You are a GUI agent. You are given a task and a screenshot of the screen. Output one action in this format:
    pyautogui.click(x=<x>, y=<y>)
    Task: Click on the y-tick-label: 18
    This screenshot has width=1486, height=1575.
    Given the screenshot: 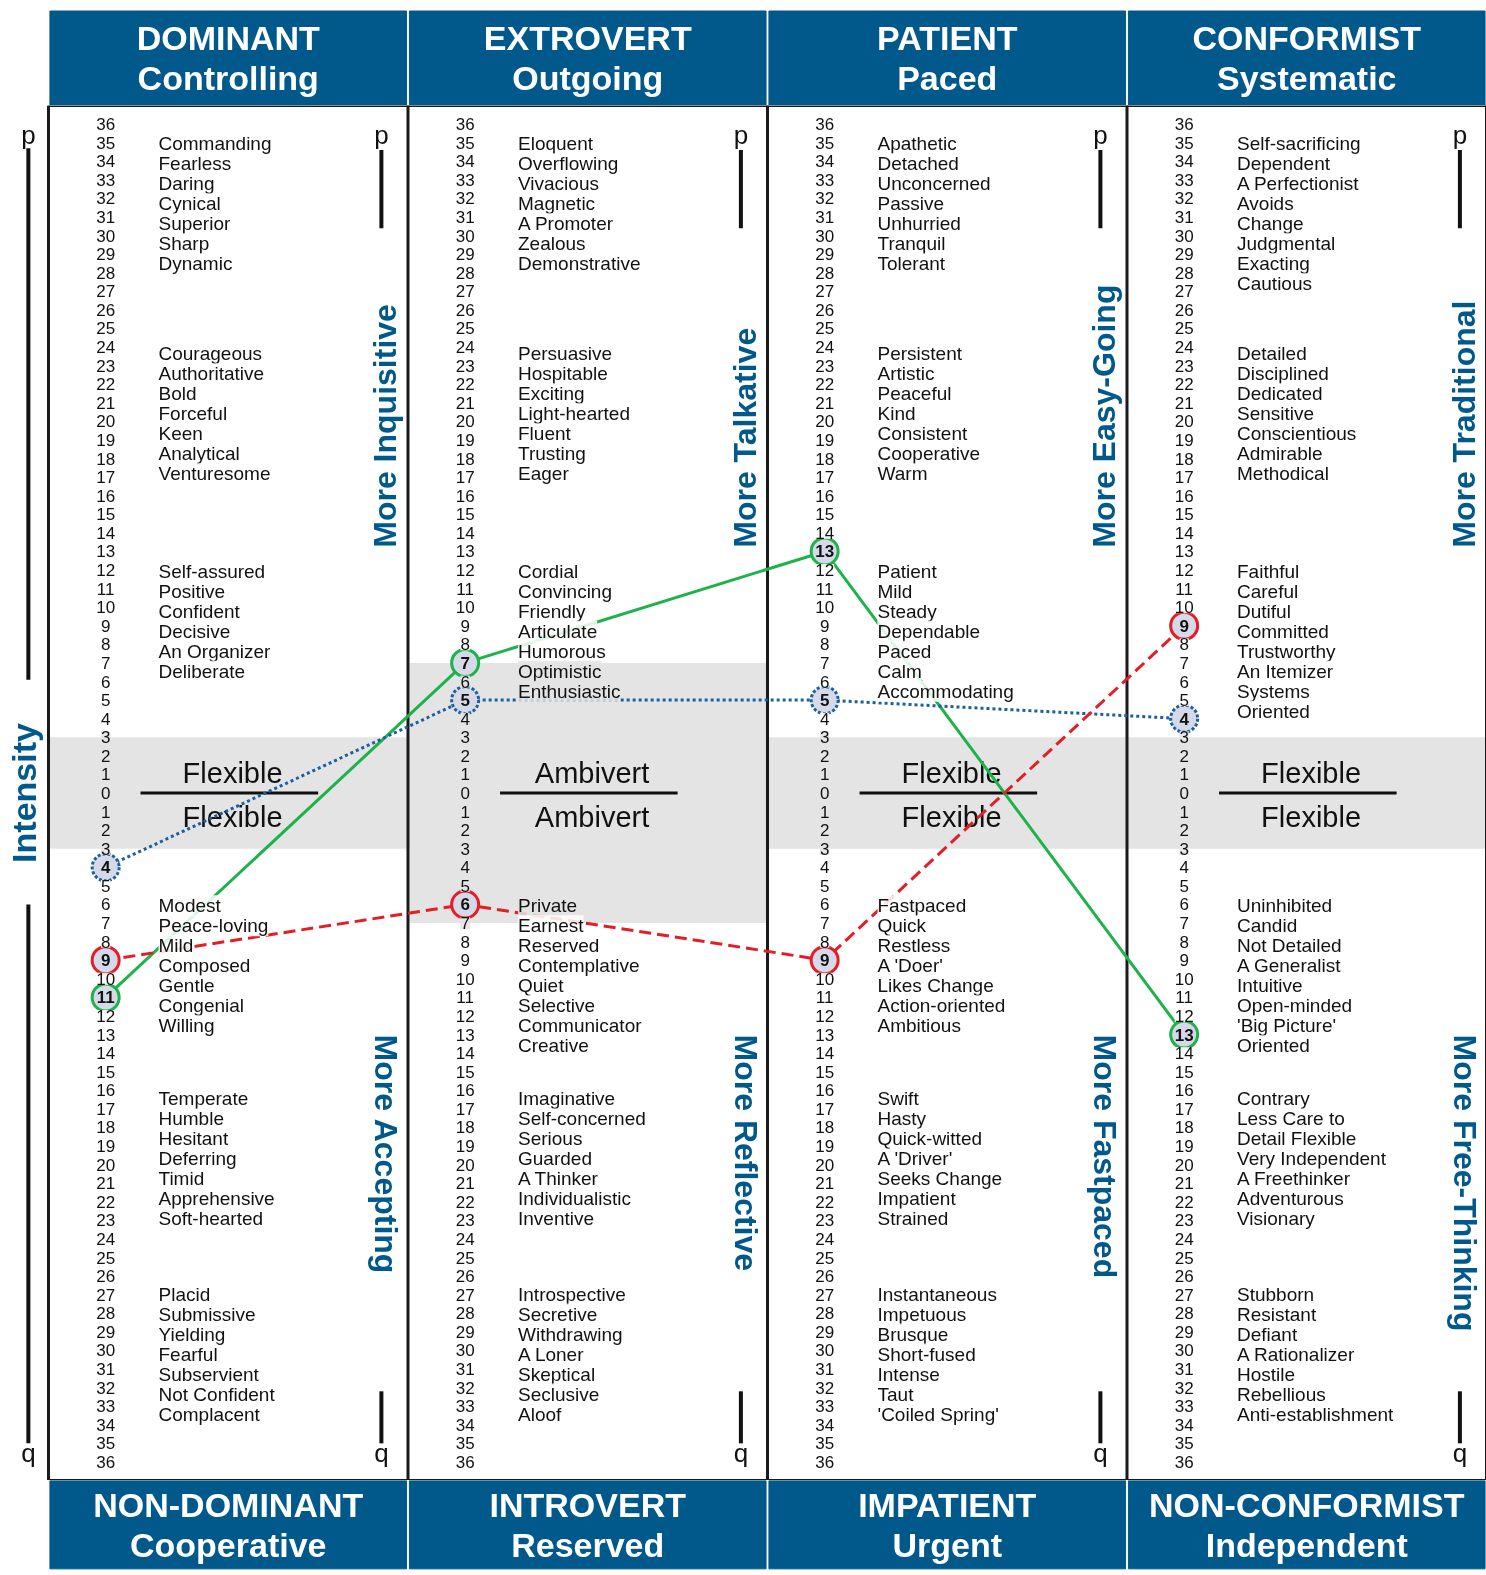 What is the action you would take?
    pyautogui.click(x=106, y=1128)
    